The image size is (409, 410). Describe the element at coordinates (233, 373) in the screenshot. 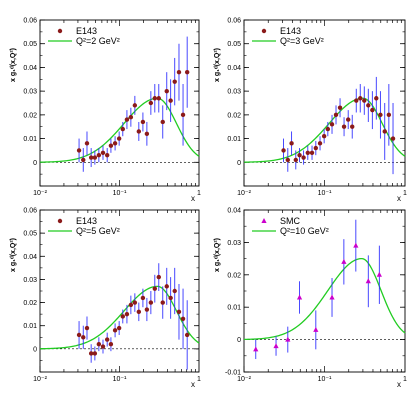

I see `y-tick-label: -0.01` at that location.